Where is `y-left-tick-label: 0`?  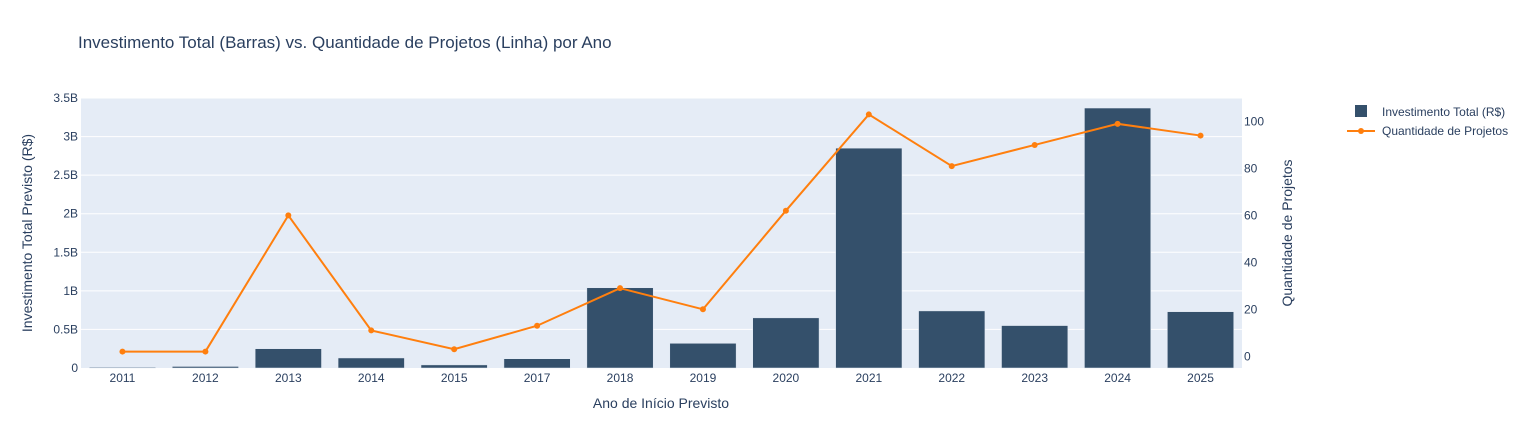
y-left-tick-label: 0 is located at coordinates (74, 368).